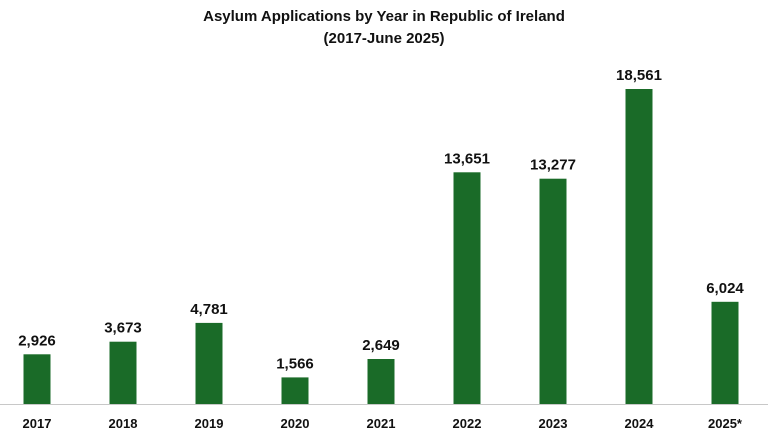 The image size is (768, 437). I want to click on bar-2019, so click(209, 363).